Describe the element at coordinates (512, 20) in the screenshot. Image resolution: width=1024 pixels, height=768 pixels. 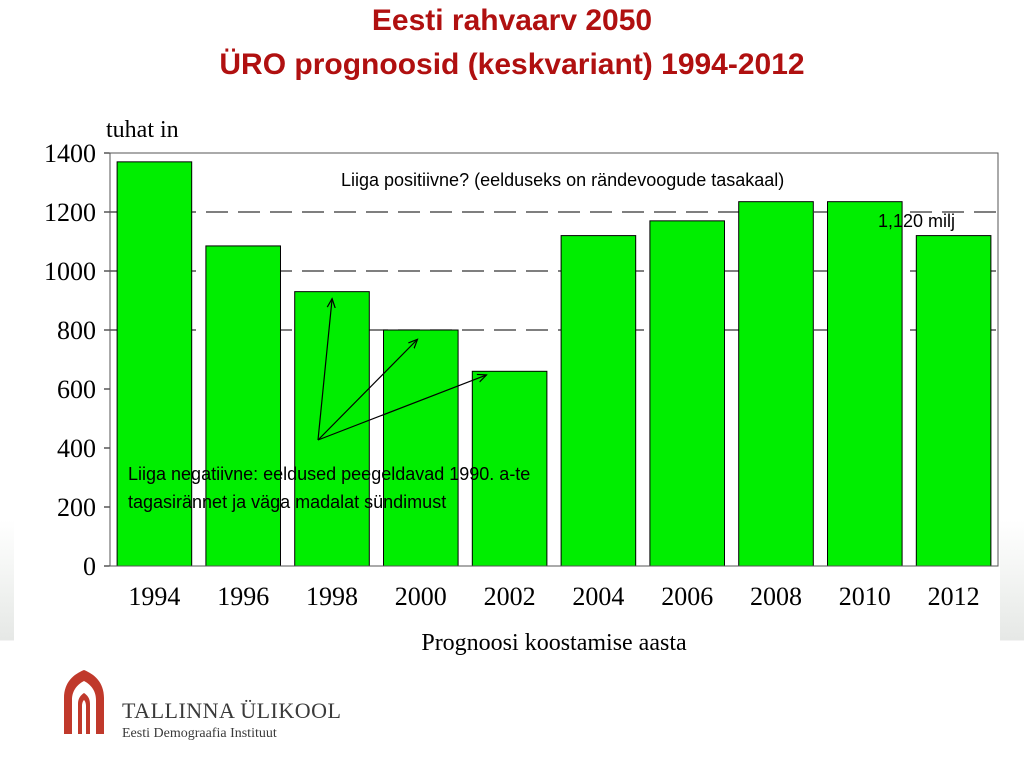
I see `slide-title: Eesti rahvaarv 2050` at that location.